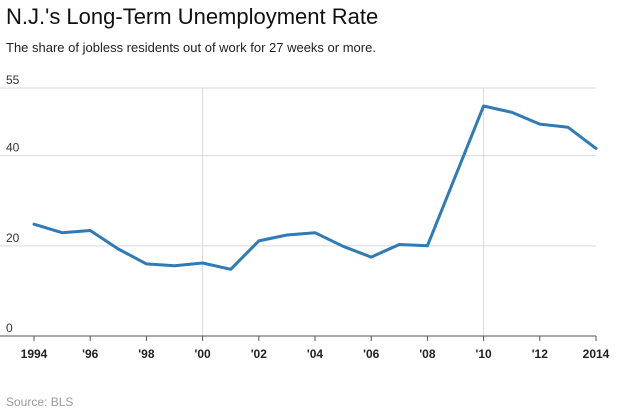  Describe the element at coordinates (596, 354) in the screenshot. I see `x-tick-label: 2014` at that location.